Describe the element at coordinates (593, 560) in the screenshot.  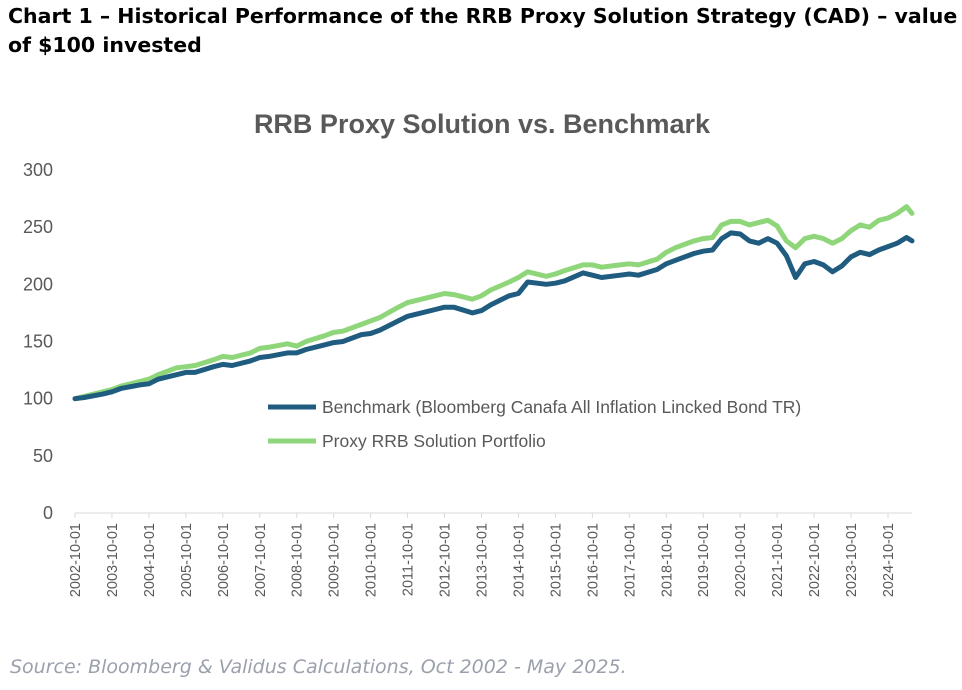
I see `x-tick-label: 2016-10-01` at that location.